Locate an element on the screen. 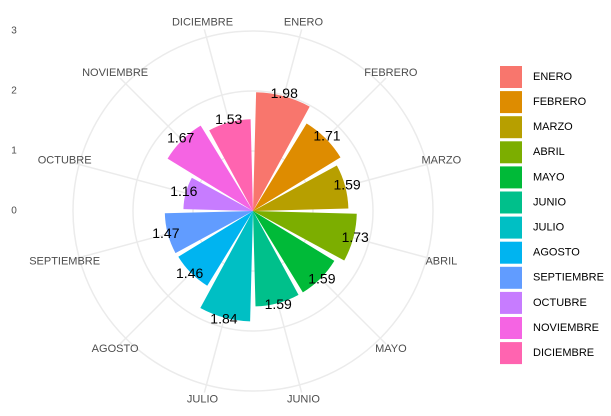 This screenshot has width=611, height=416. y-tick-label: 3 is located at coordinates (14, 31).